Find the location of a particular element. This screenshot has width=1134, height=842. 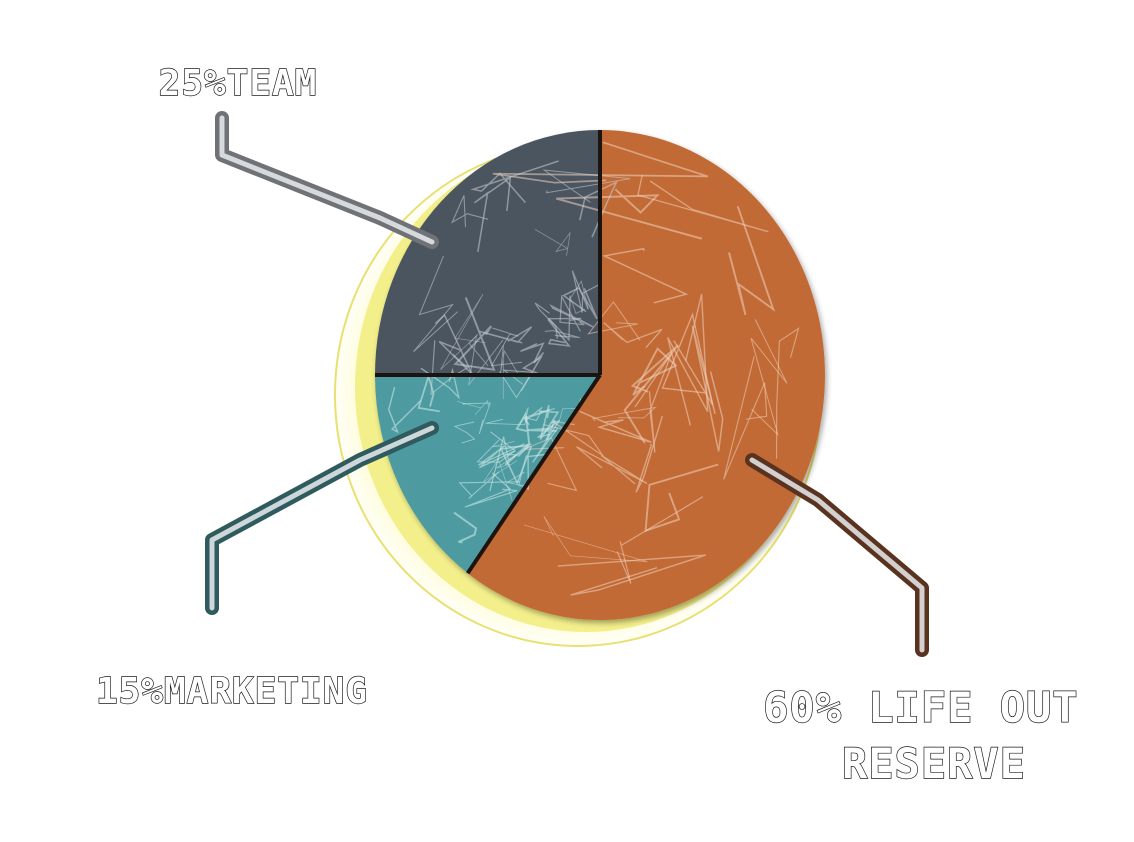

slice-dividers is located at coordinates (488, 352).